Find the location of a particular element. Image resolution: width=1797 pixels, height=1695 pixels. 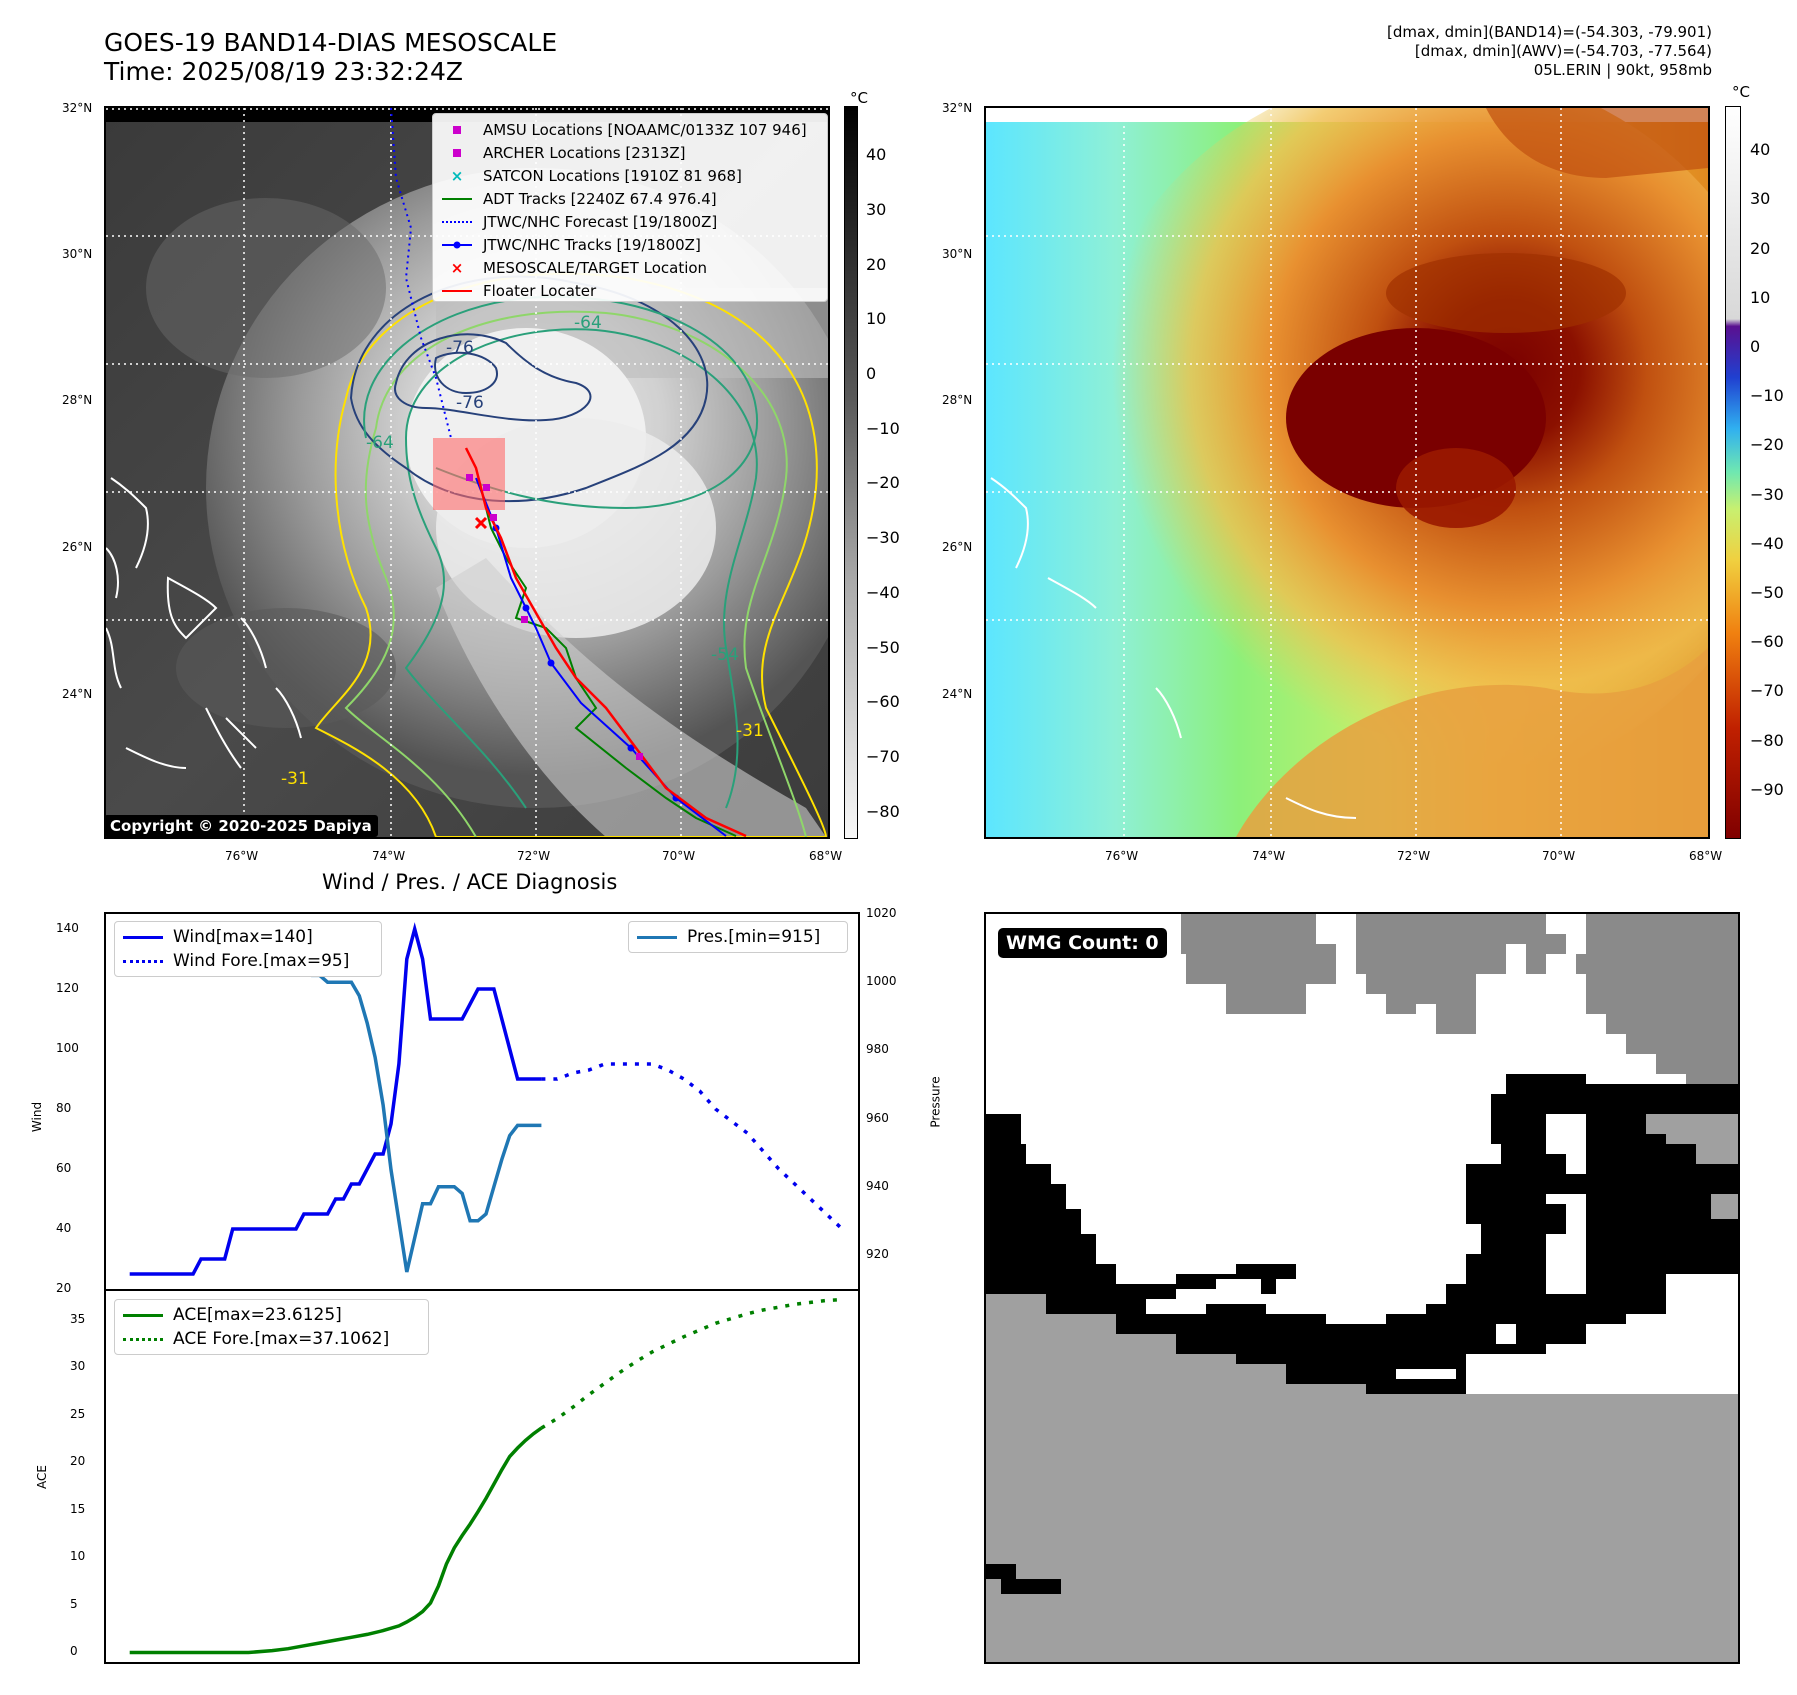

pressure-legend: Pres.[min=915] is located at coordinates (738, 937).